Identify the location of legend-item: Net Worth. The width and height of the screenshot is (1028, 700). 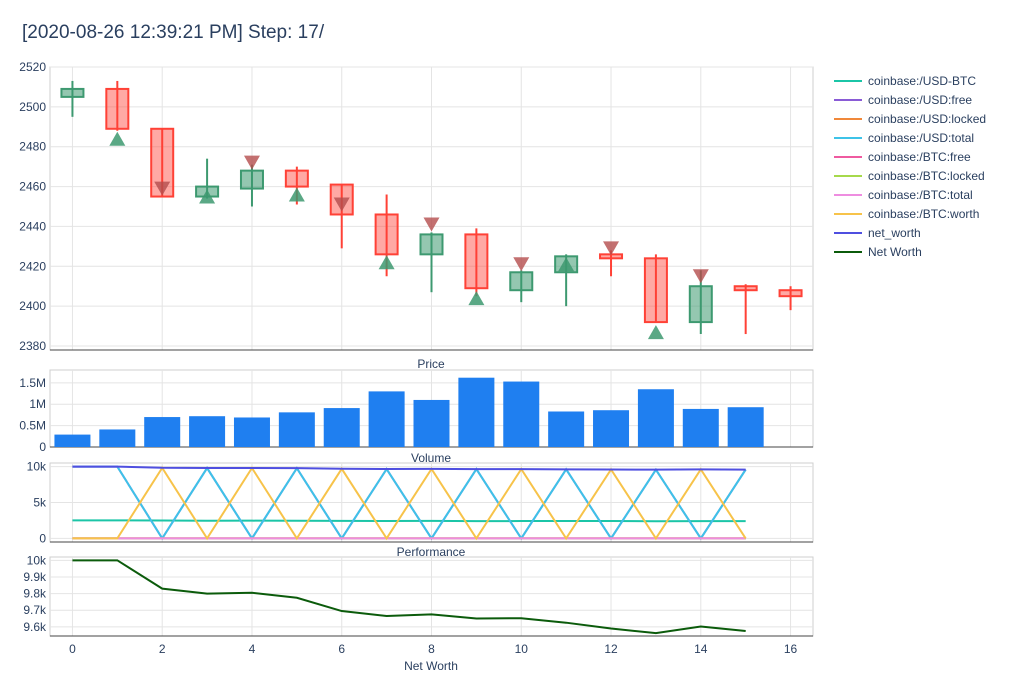
(895, 252).